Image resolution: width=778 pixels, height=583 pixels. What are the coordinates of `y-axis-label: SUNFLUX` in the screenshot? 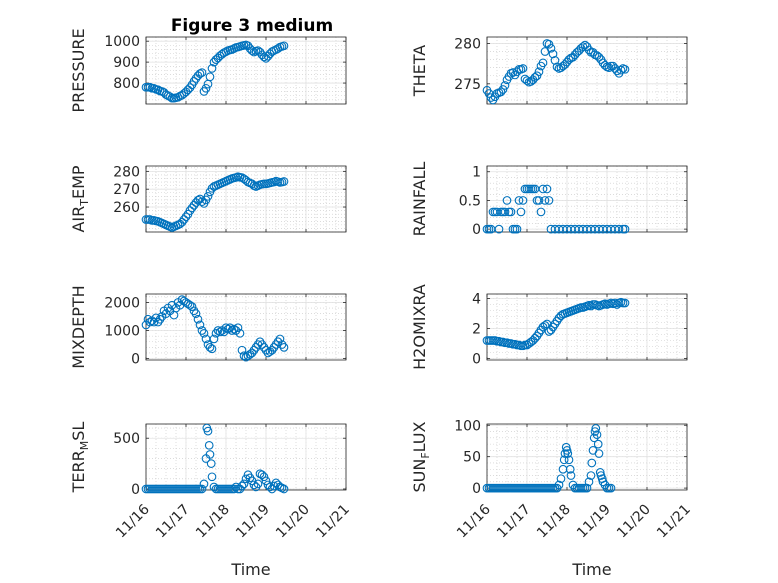 It's located at (421, 456).